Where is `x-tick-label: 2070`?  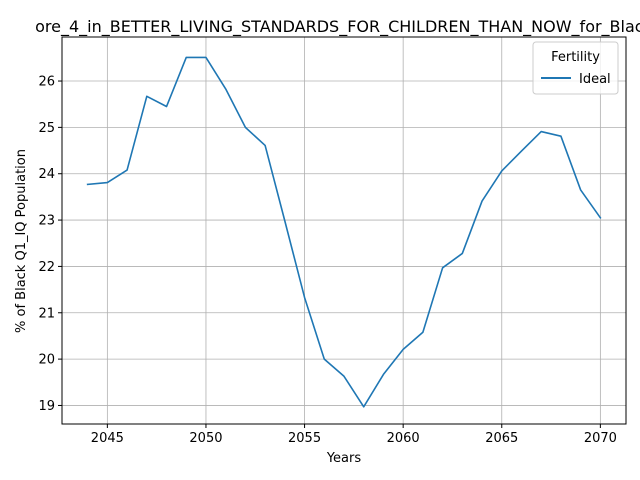 x-tick-label: 2070 is located at coordinates (600, 438).